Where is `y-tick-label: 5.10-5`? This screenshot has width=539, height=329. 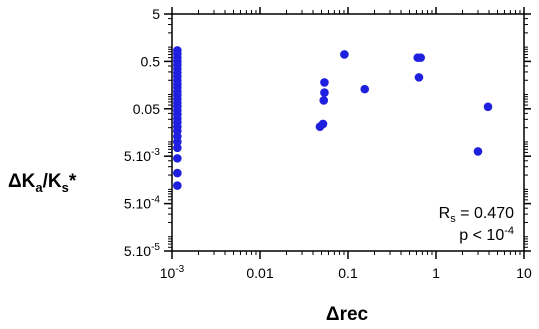 y-tick-label: 5.10-5 is located at coordinates (142, 250).